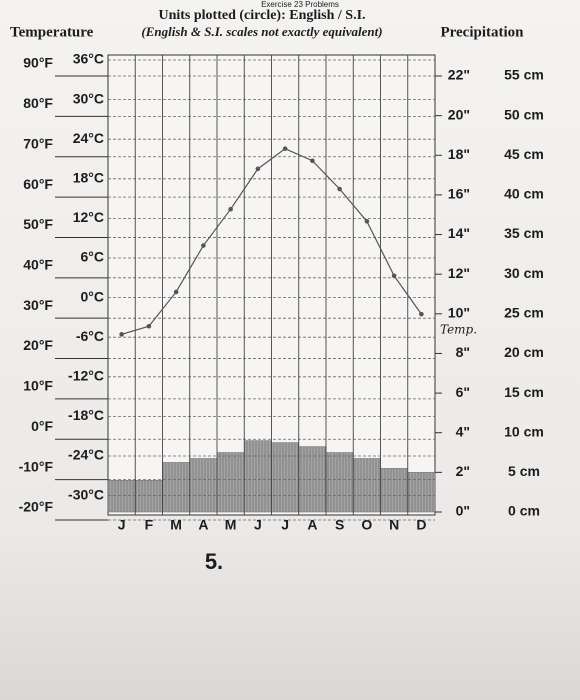  What do you see at coordinates (88, 217) in the screenshot?
I see `celsius-tick-label: 12°C` at bounding box center [88, 217].